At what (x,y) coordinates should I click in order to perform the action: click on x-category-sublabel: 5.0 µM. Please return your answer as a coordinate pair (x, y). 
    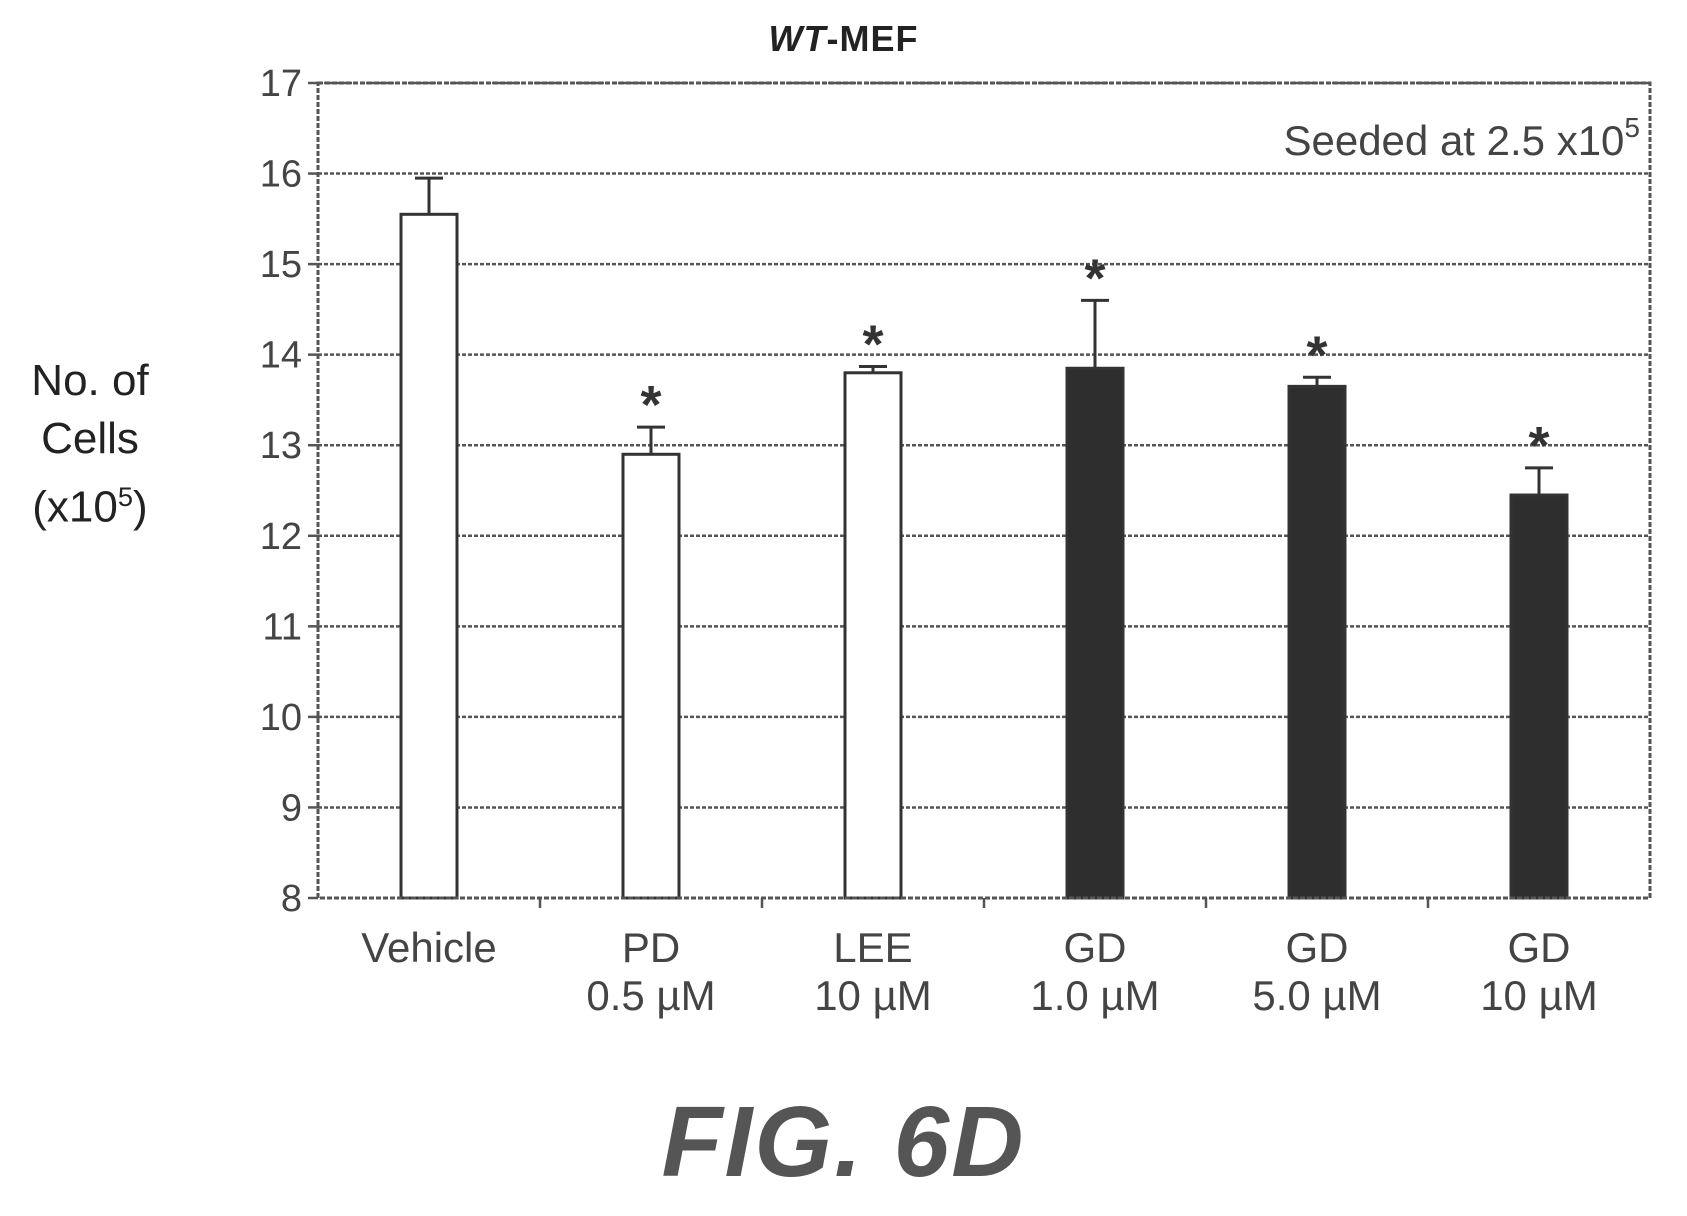
    Looking at the image, I should click on (1316, 995).